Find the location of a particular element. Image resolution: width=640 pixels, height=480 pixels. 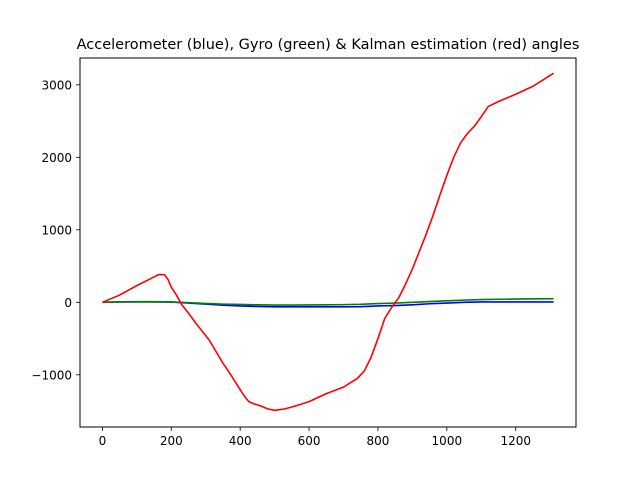

y-tick-label: 0 is located at coordinates (68, 303).